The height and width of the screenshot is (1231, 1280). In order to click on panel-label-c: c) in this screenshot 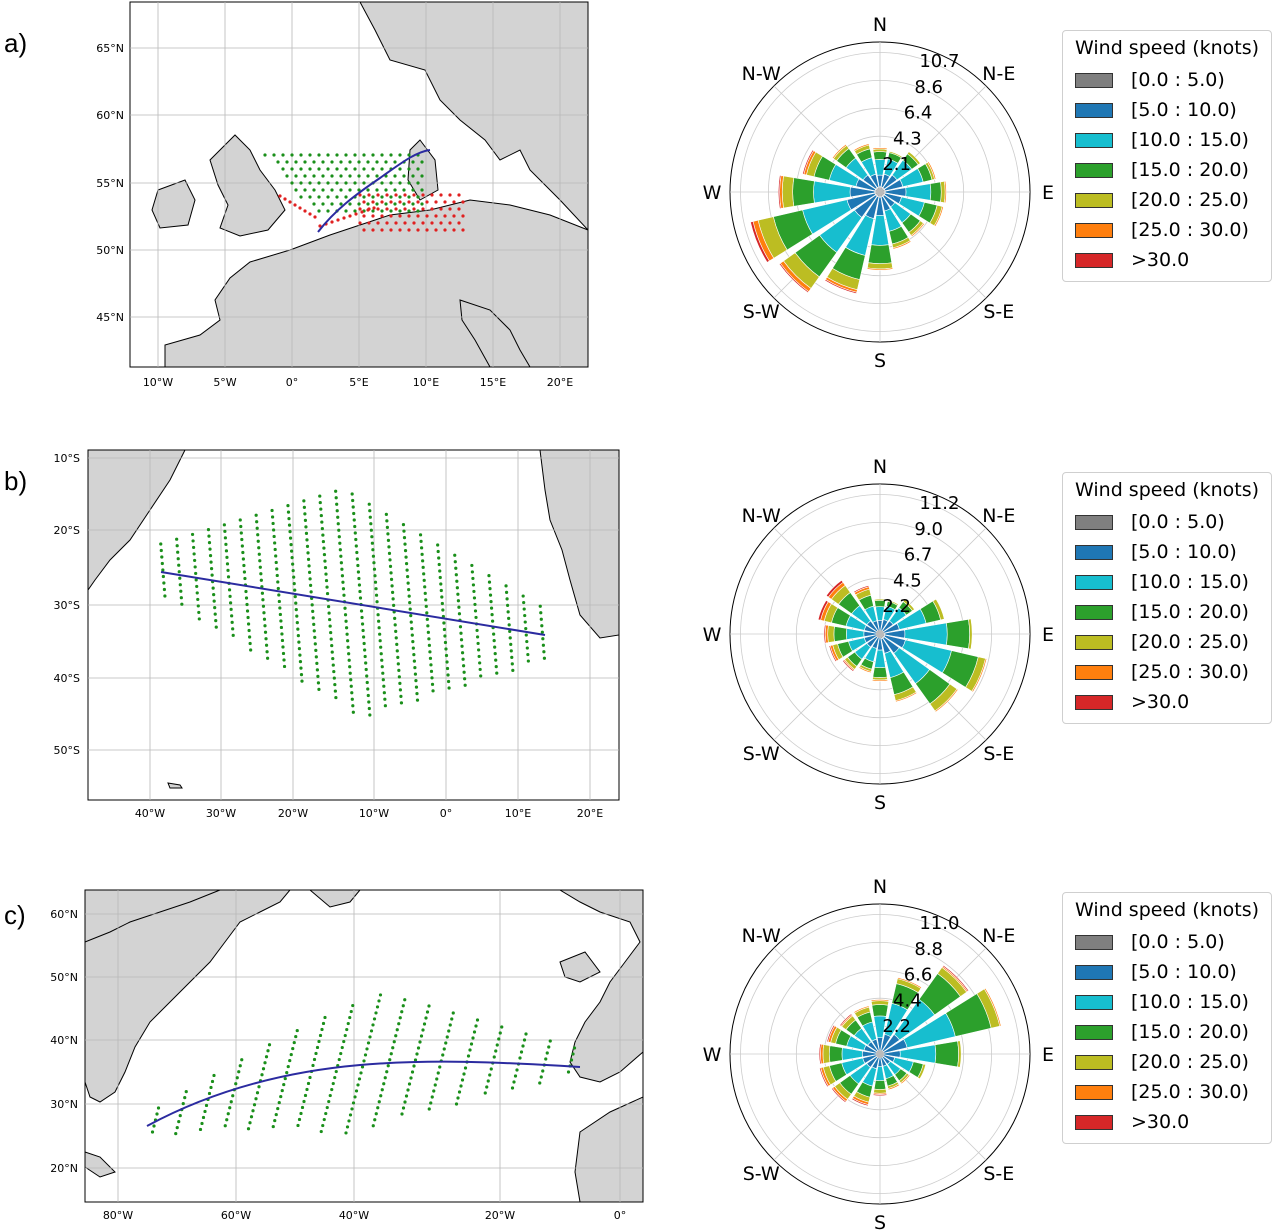, I will do `click(15, 915)`.